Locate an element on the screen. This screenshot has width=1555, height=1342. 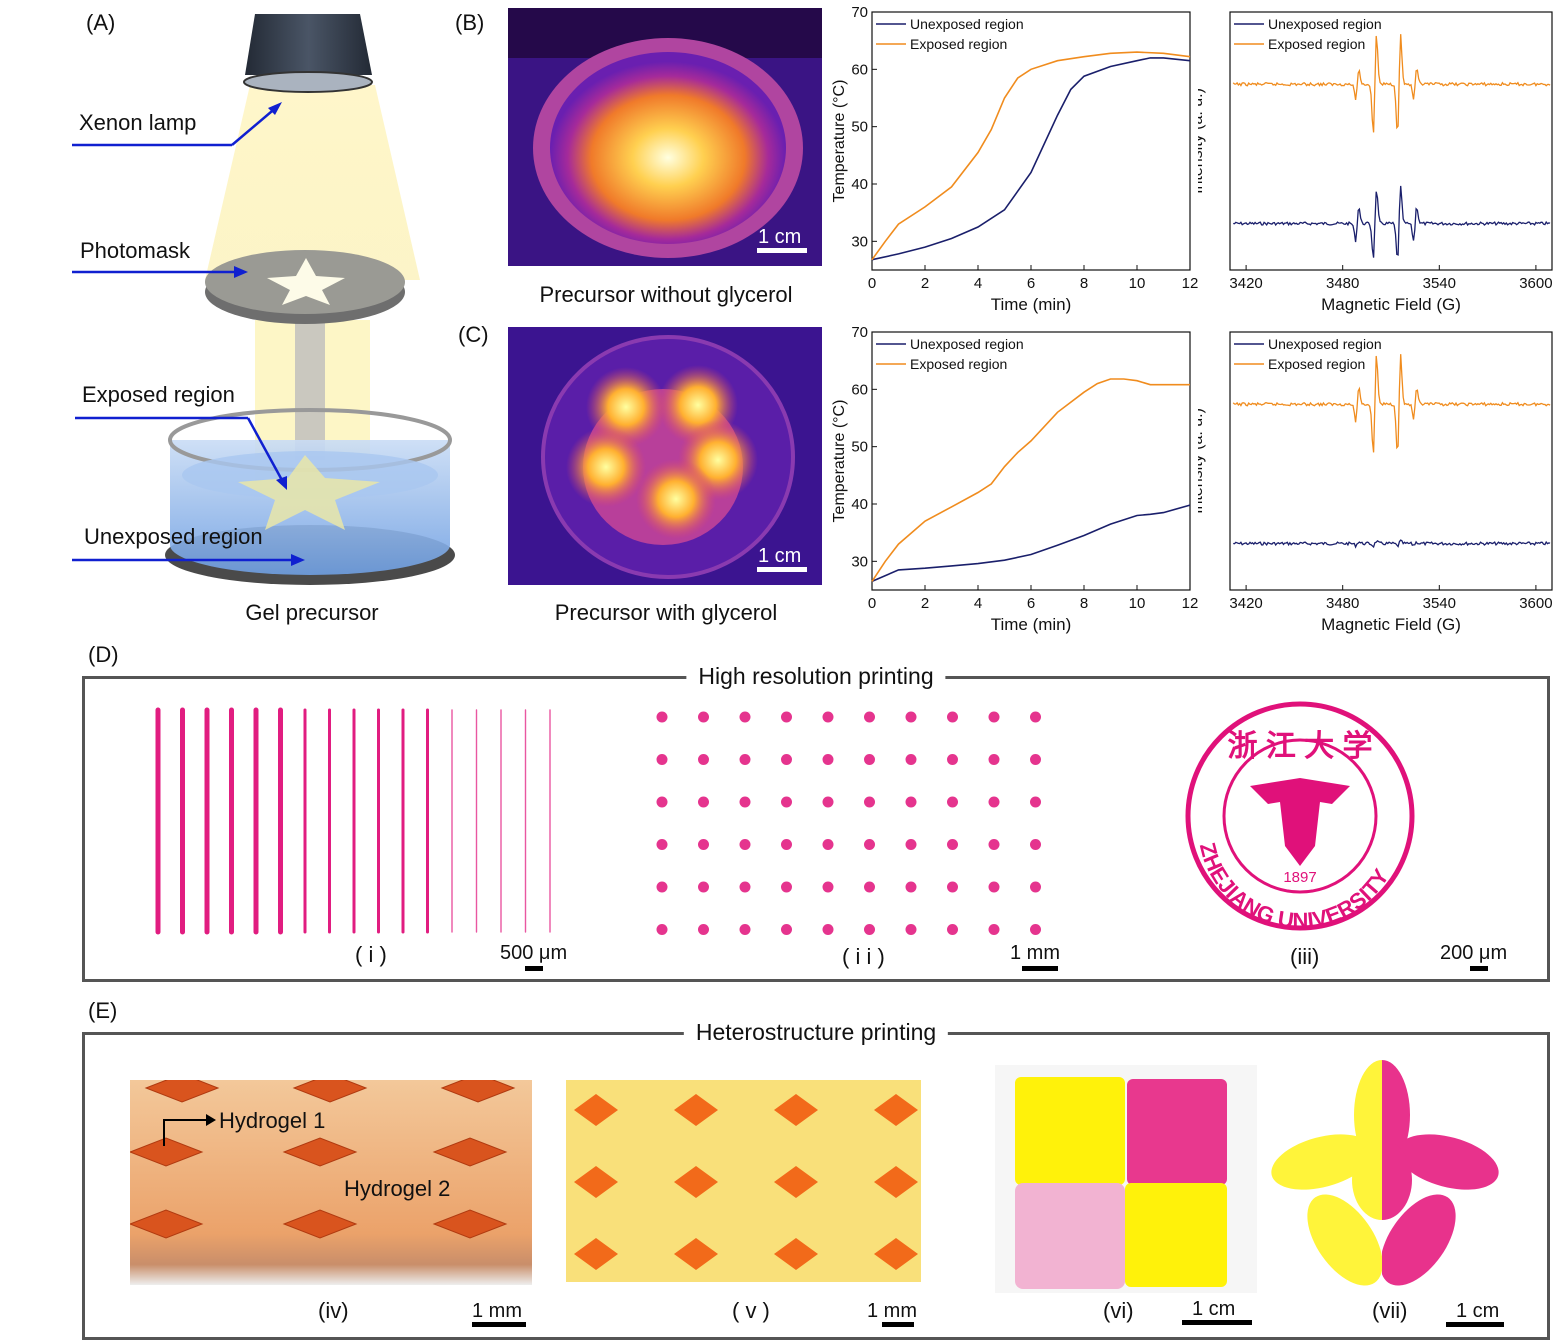
plot-frame is located at coordinates (1391, 461).